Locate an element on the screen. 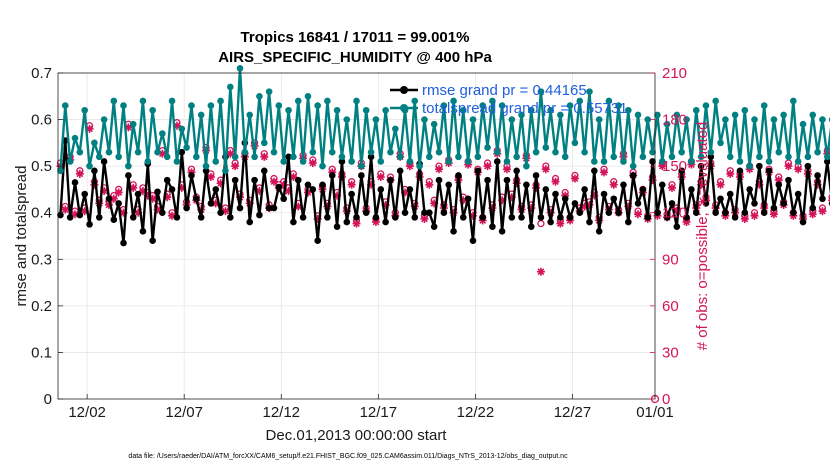  legend-rmse-marker is located at coordinates (404, 90).